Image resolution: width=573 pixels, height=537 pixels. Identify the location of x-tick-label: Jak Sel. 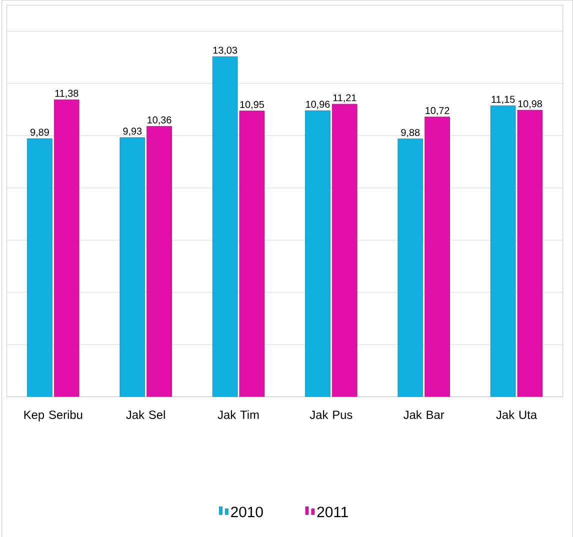
(145, 414).